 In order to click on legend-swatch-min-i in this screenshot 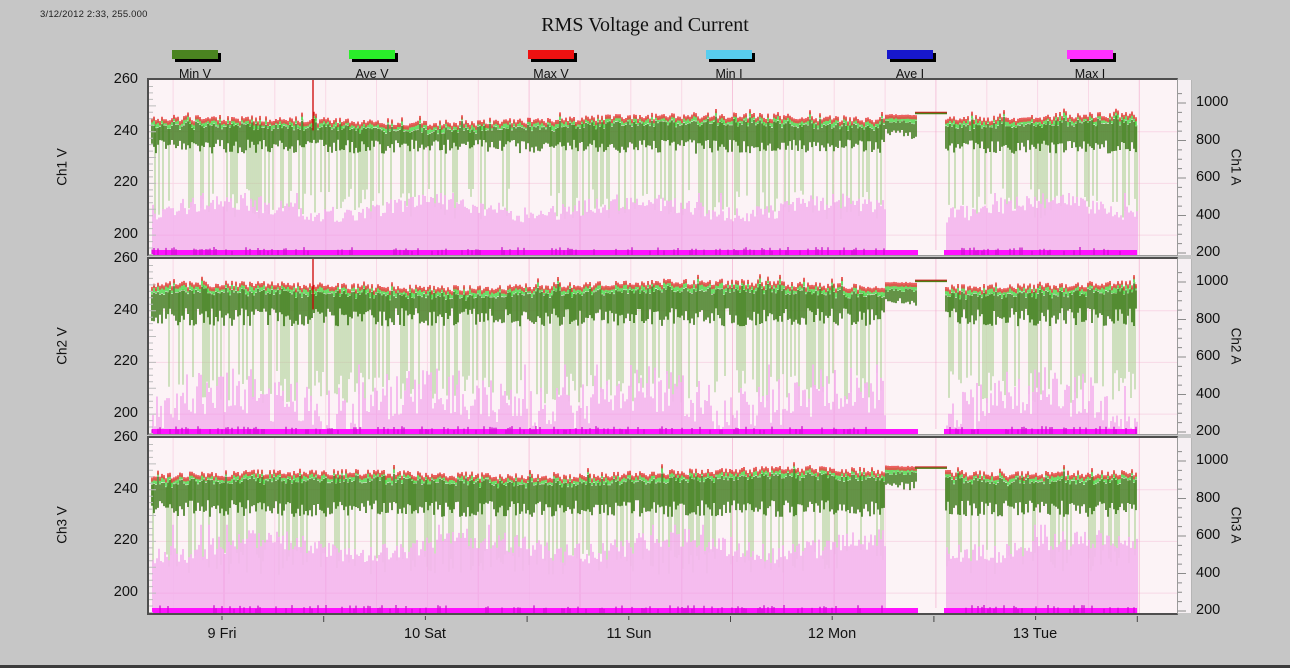, I will do `click(729, 54)`.